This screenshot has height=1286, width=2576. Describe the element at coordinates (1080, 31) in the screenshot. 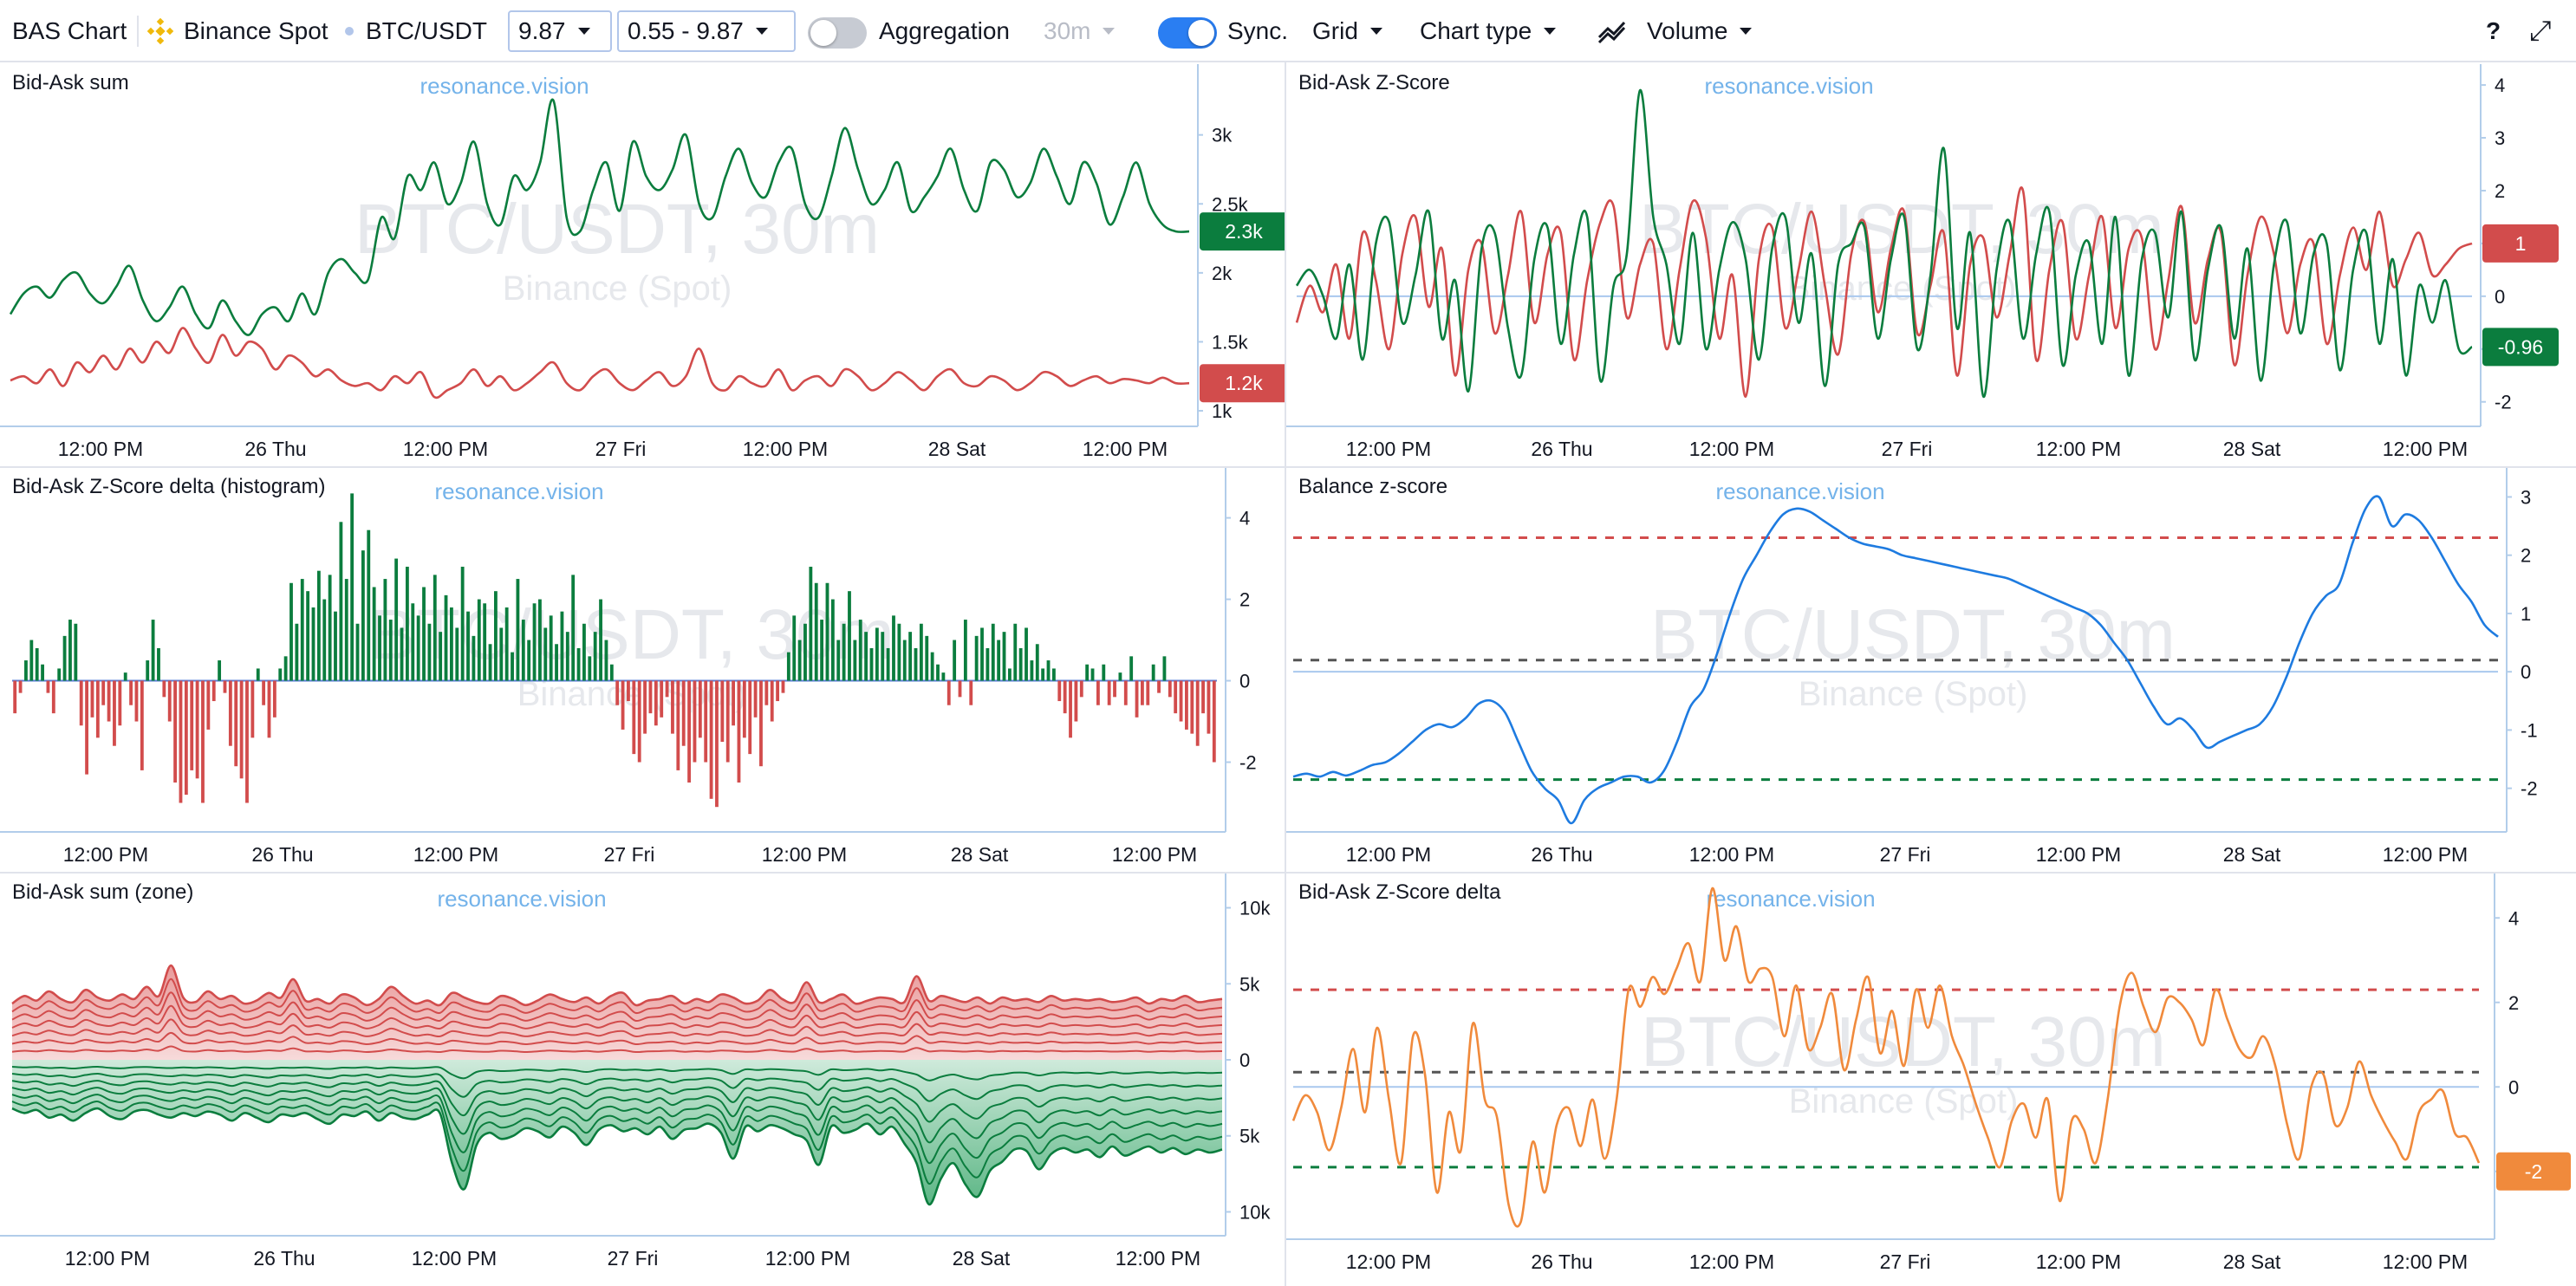

I see `aggregation-select: 30m` at that location.